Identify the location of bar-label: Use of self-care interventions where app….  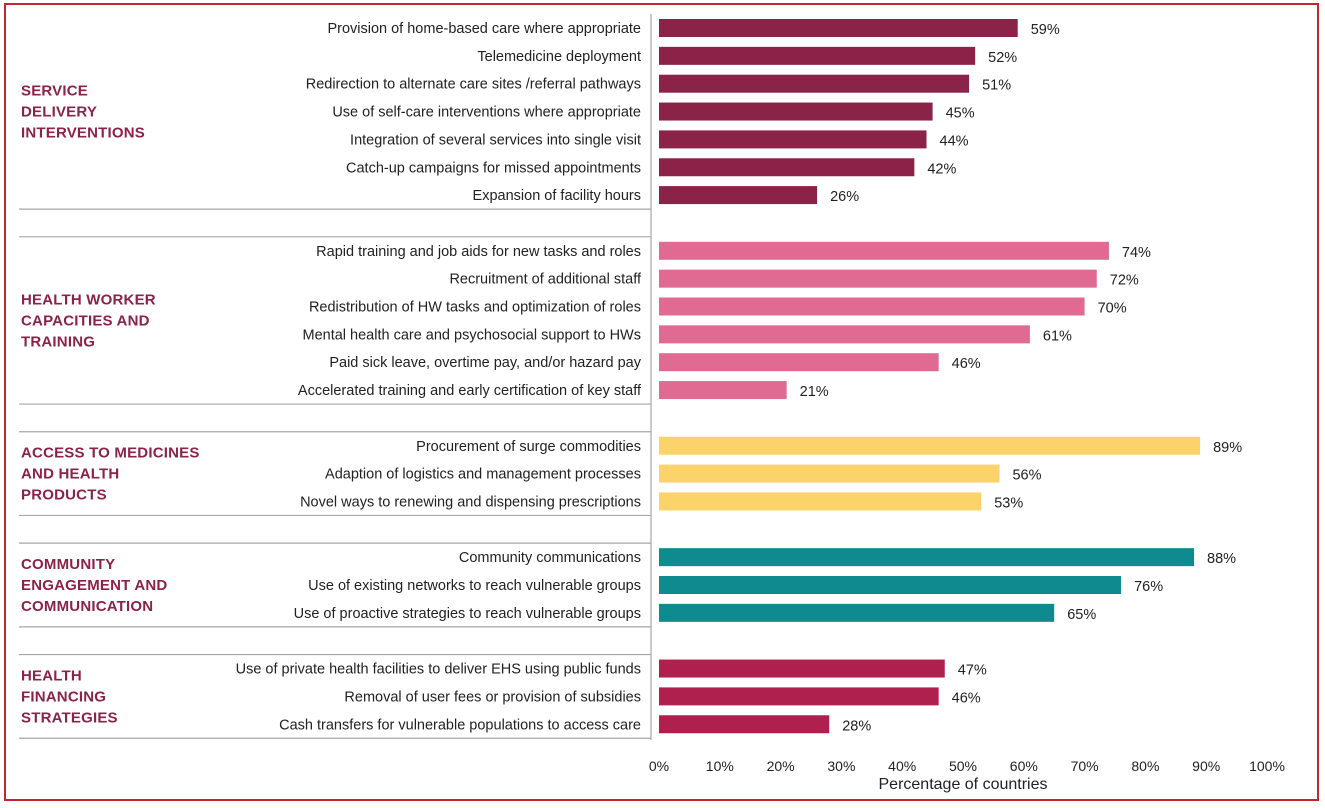
(486, 113).